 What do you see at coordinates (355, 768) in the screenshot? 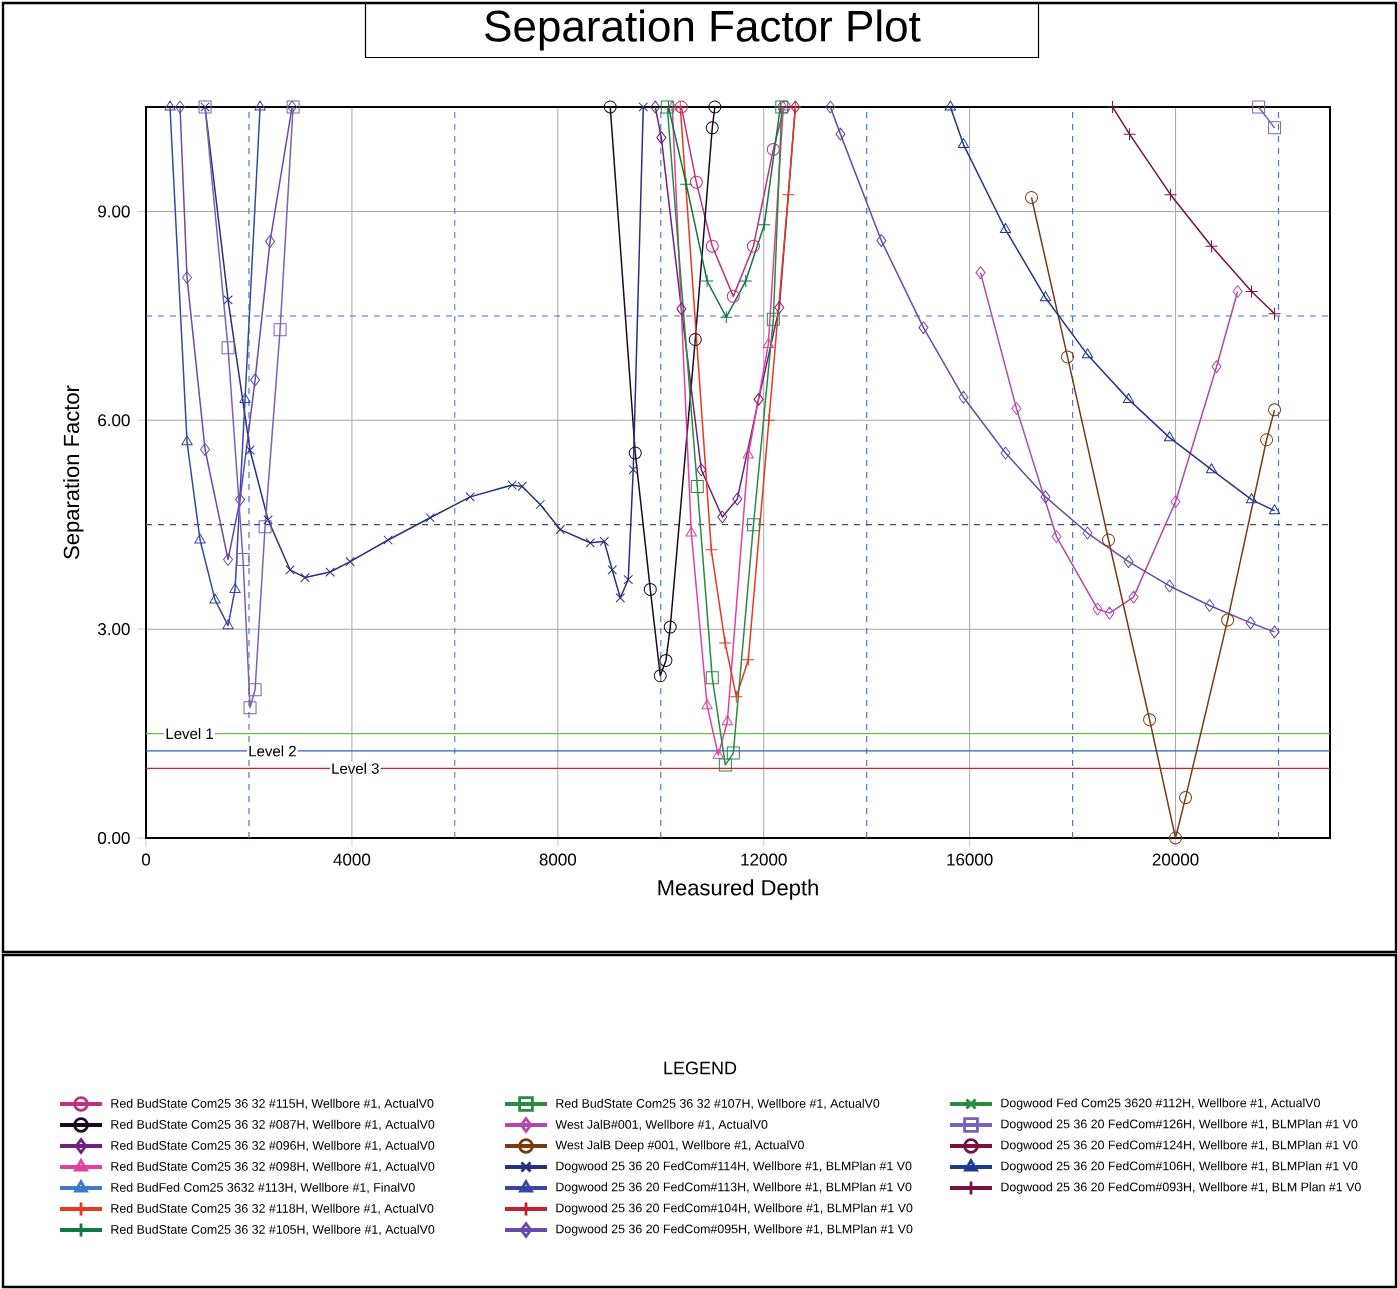
I see `ref-line-label: Level 3` at bounding box center [355, 768].